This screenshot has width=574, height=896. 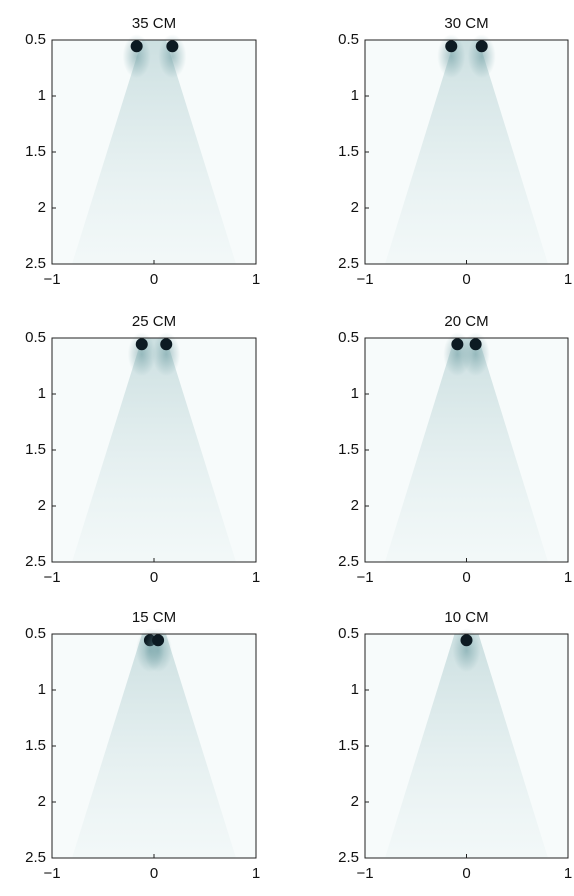 I want to click on panel: 15 CM 0.5 1 1.5 2 2.5−1 0 1, so click(x=142, y=745).